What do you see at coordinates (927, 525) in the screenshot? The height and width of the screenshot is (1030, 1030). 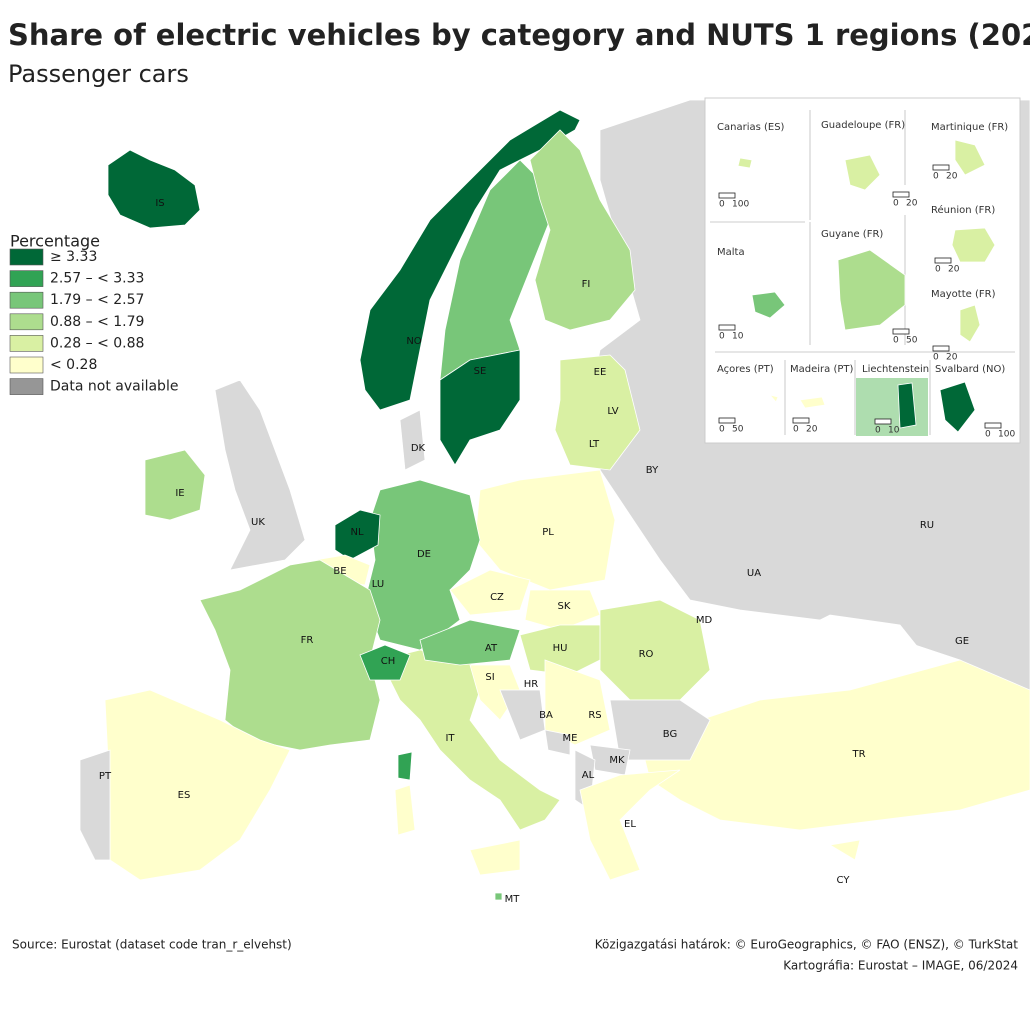 I see `region-label: RU` at bounding box center [927, 525].